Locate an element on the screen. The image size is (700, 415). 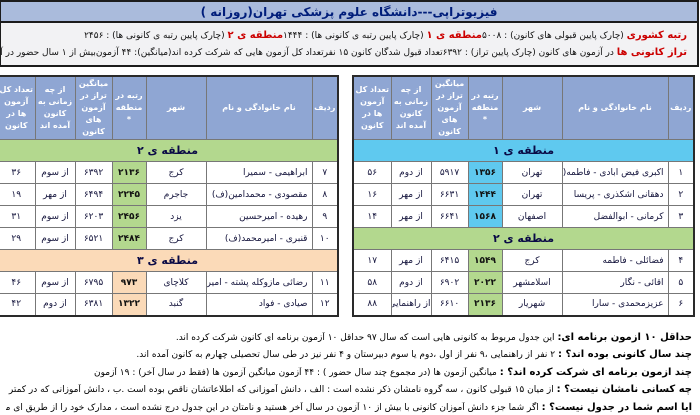
section-title: منطقه ی ۱ is located at coordinates (524, 150).